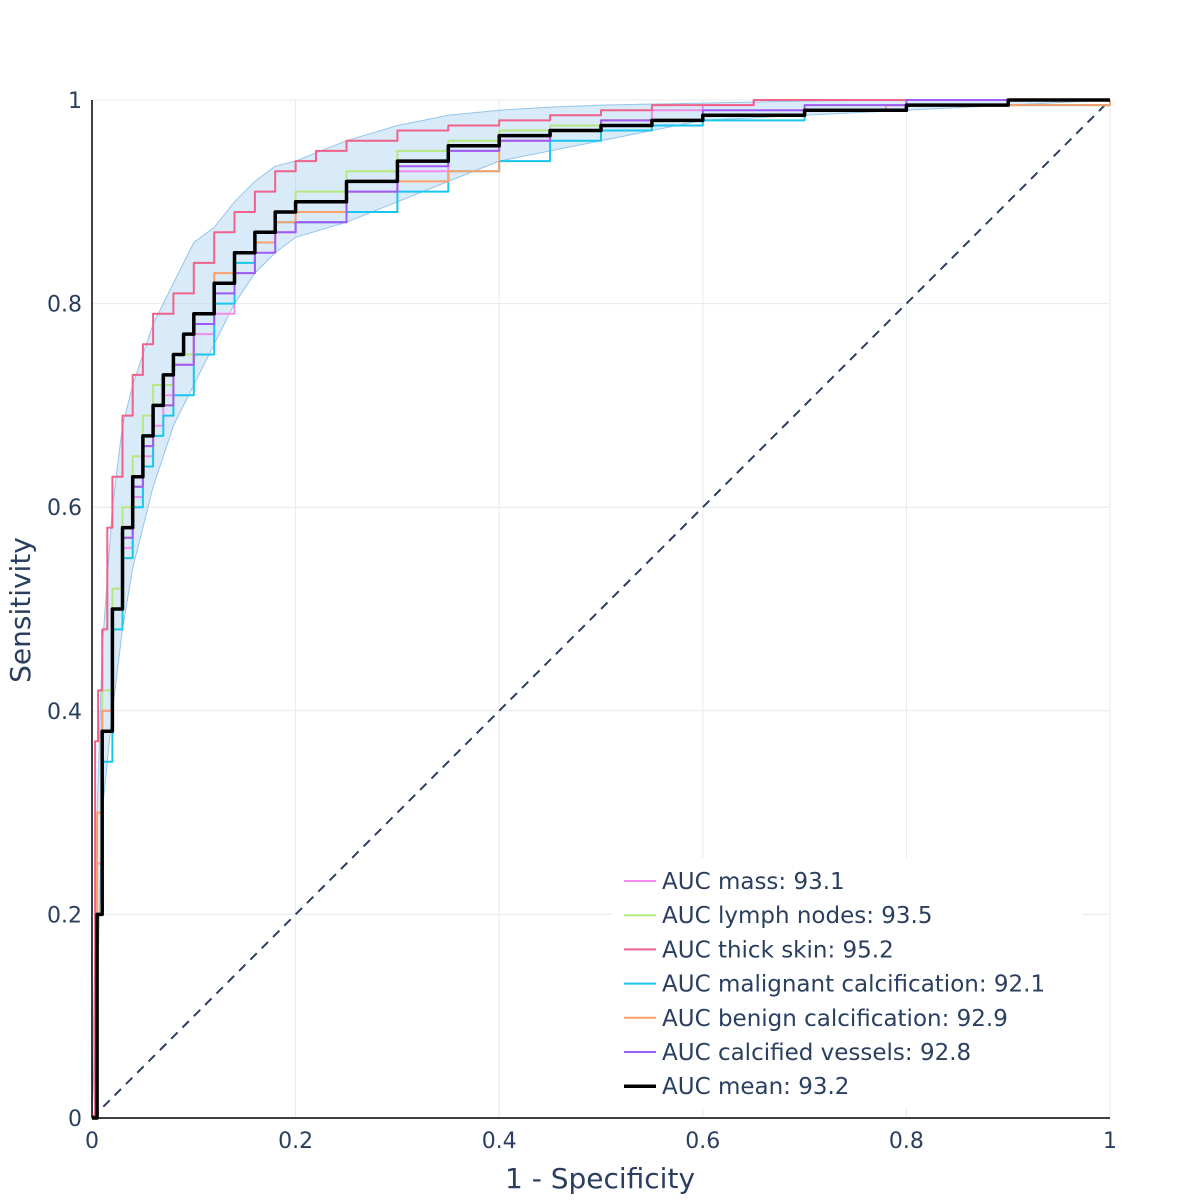 This screenshot has height=1200, width=1200. Describe the element at coordinates (499, 1141) in the screenshot. I see `x-tick-label: 0.4` at that location.